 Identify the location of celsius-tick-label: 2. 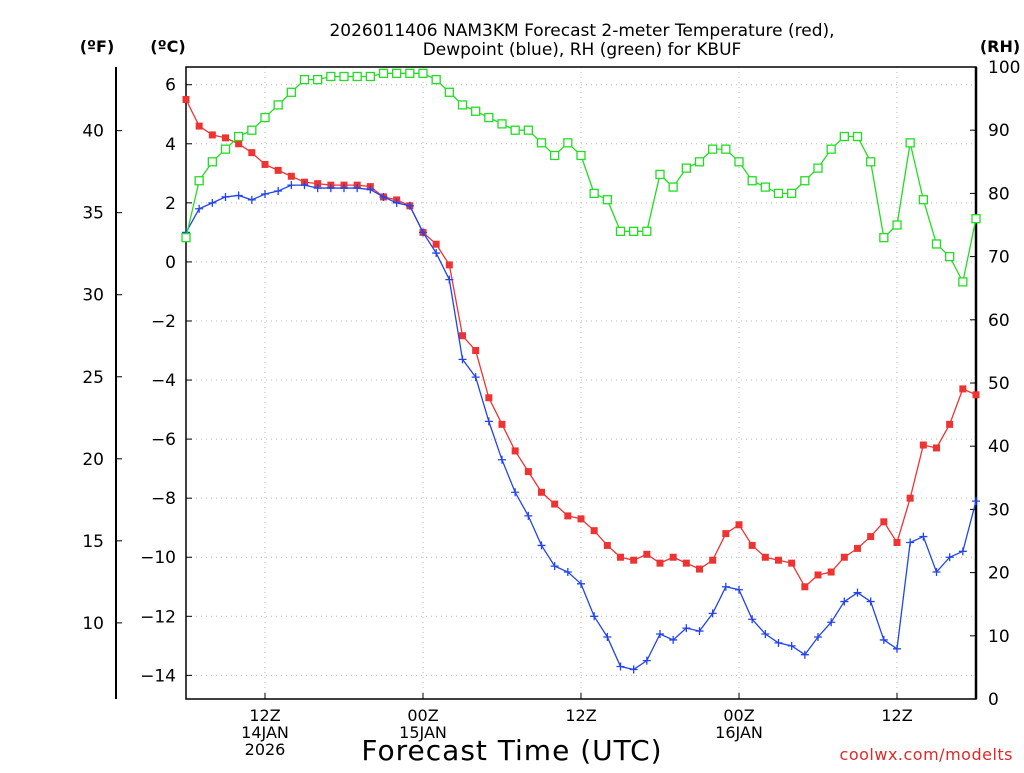
(170, 204).